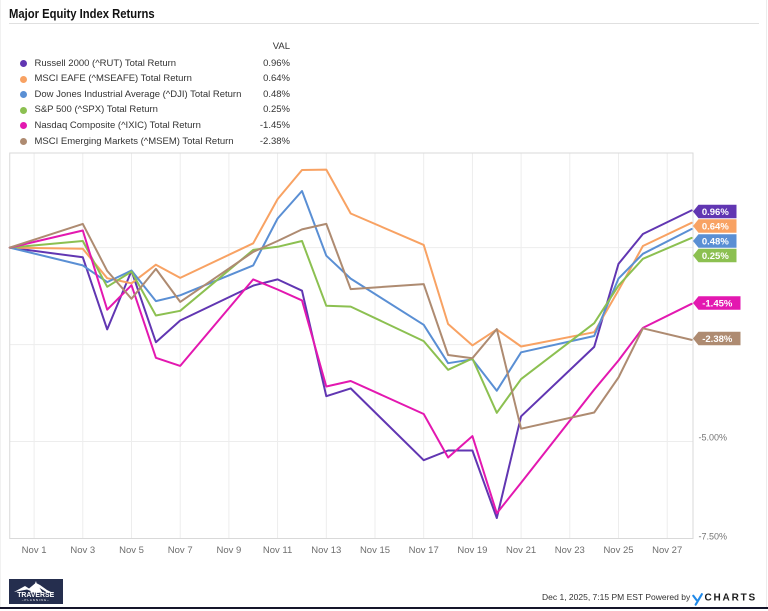  What do you see at coordinates (730, 597) in the screenshot?
I see `svg-text: CHARTS` at bounding box center [730, 597].